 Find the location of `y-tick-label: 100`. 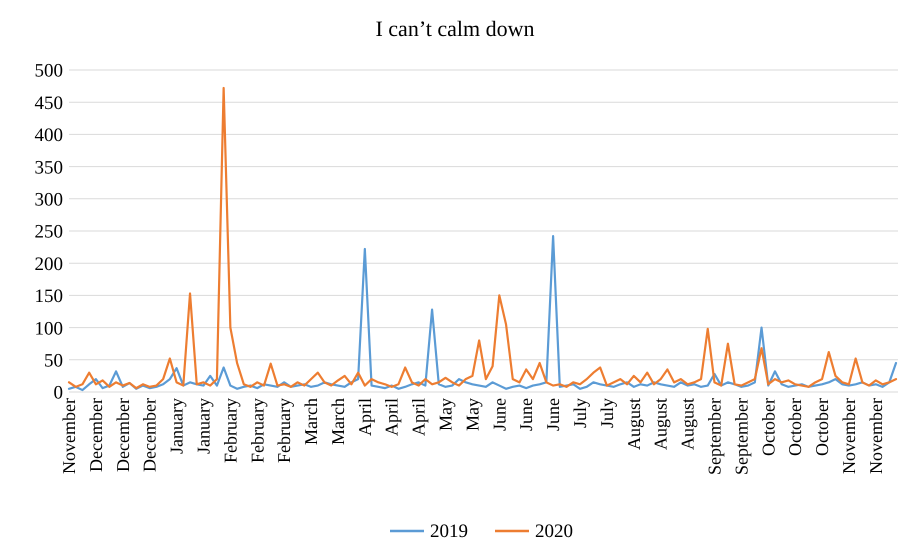

y-tick-label: 100 is located at coordinates (48, 329).